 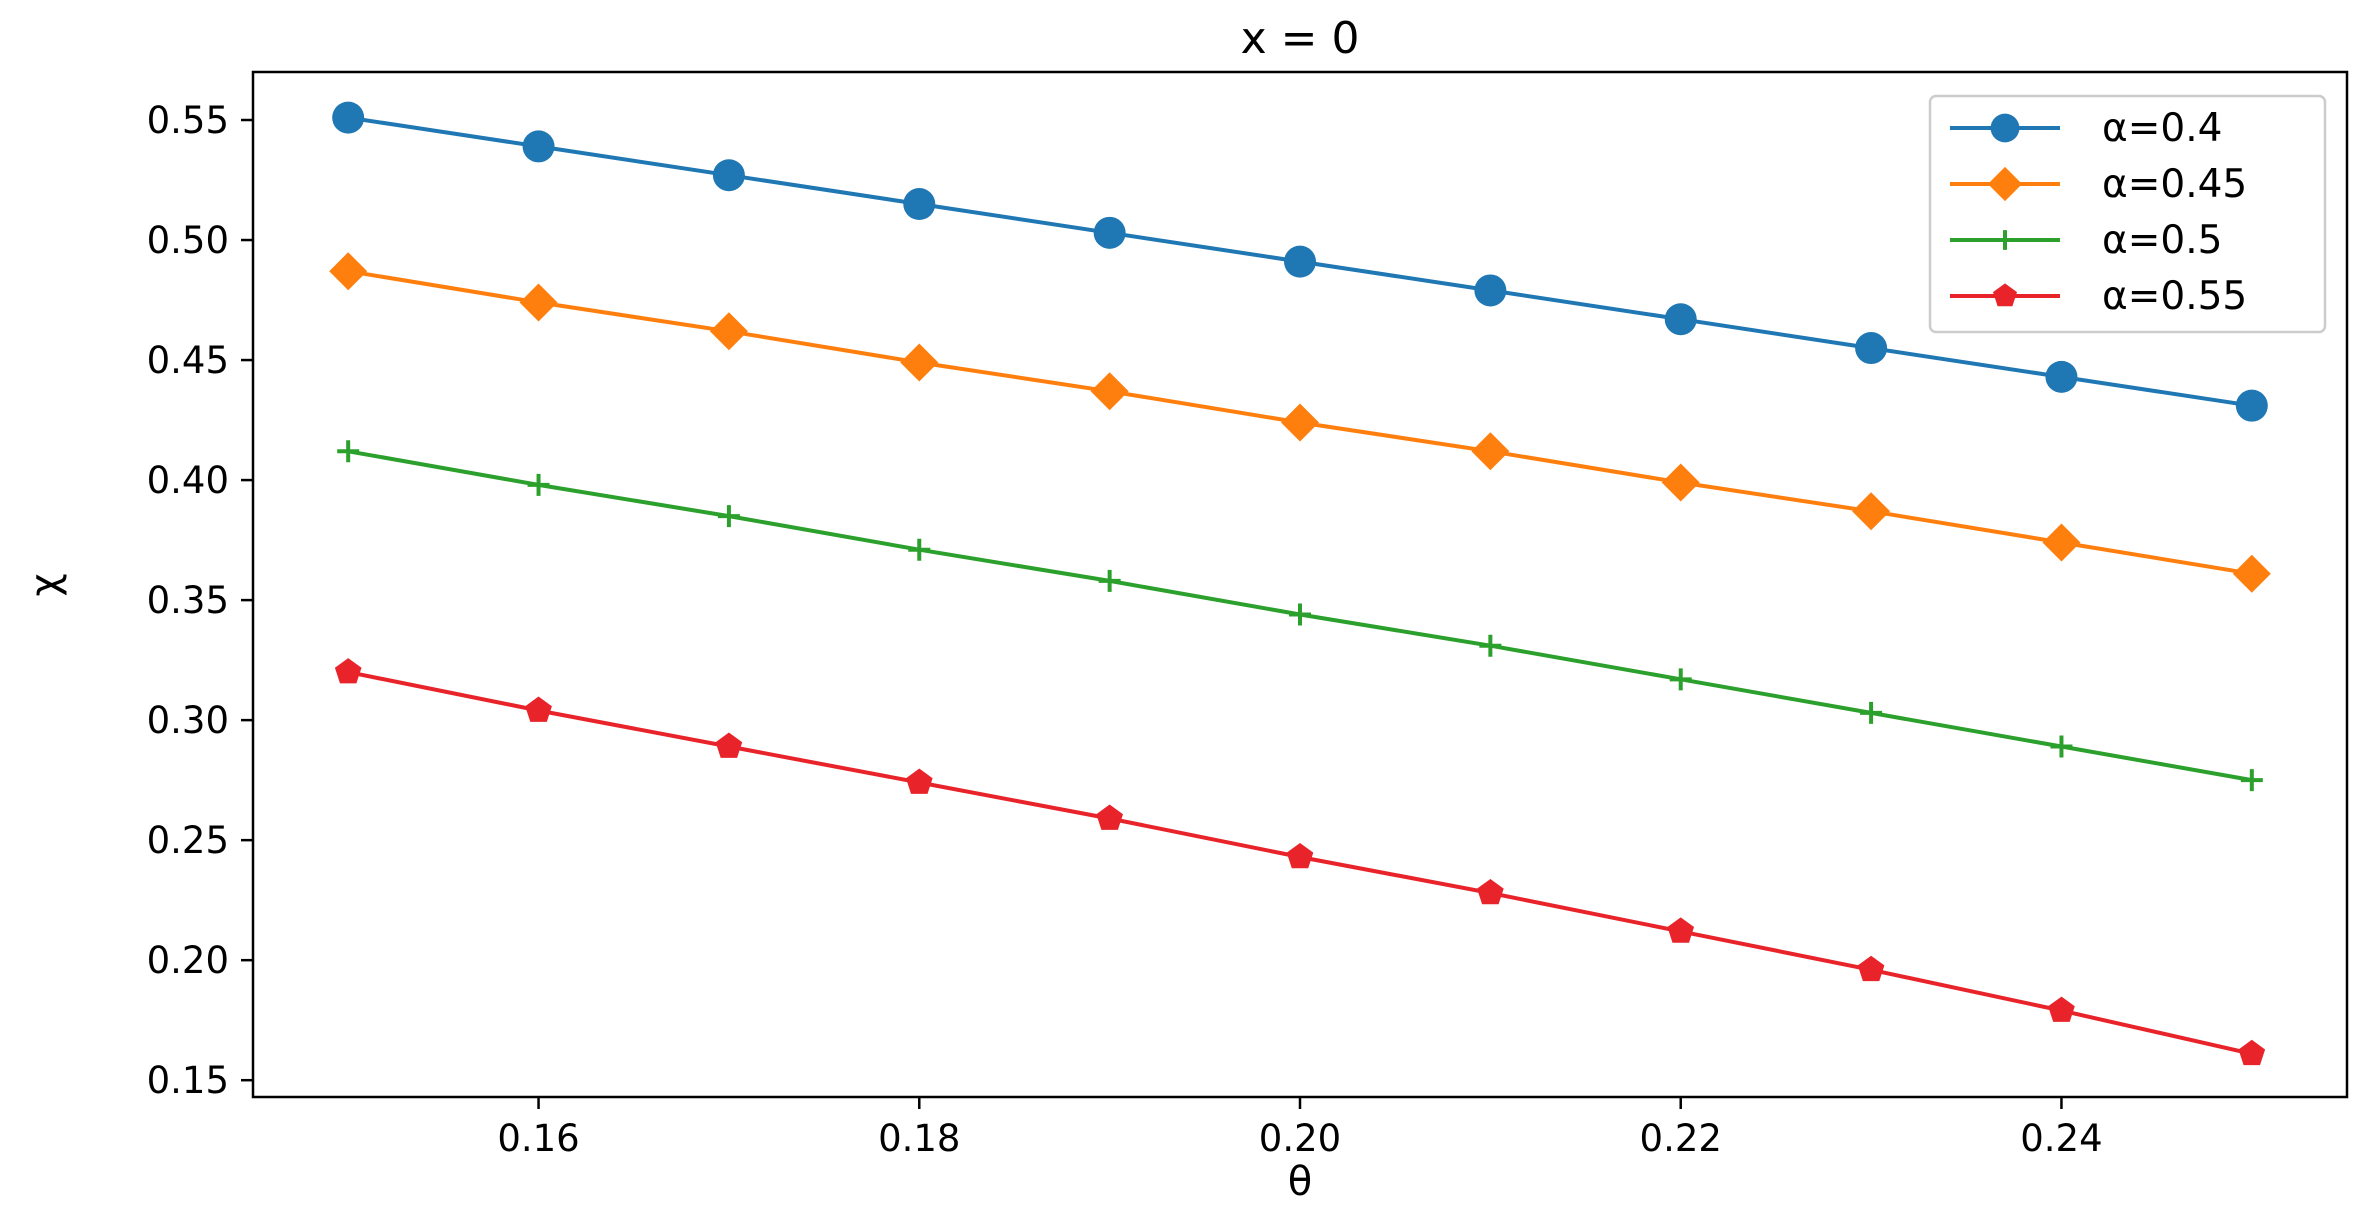 What do you see at coordinates (1300, 1182) in the screenshot?
I see `x-axis-label: θ` at bounding box center [1300, 1182].